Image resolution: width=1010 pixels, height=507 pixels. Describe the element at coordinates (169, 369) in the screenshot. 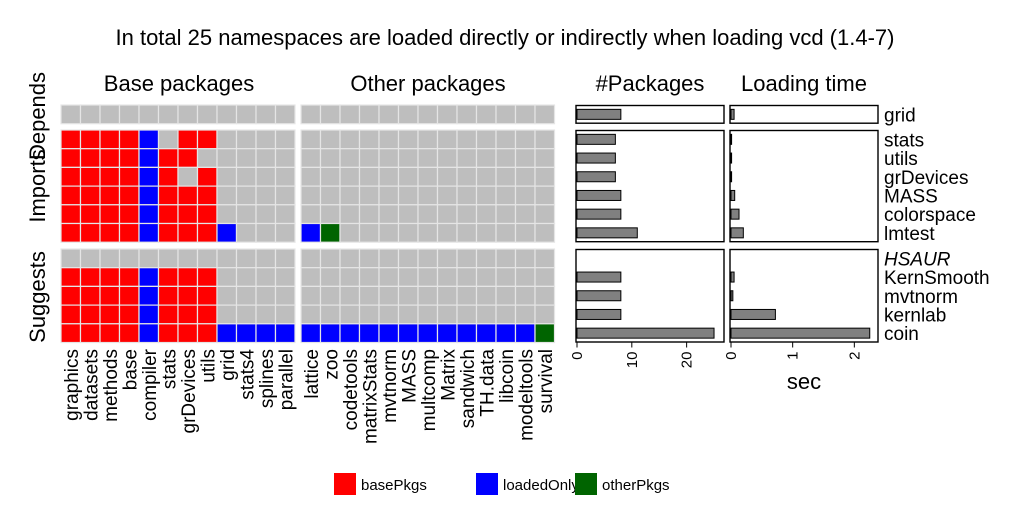

I see `column-label: stats` at that location.